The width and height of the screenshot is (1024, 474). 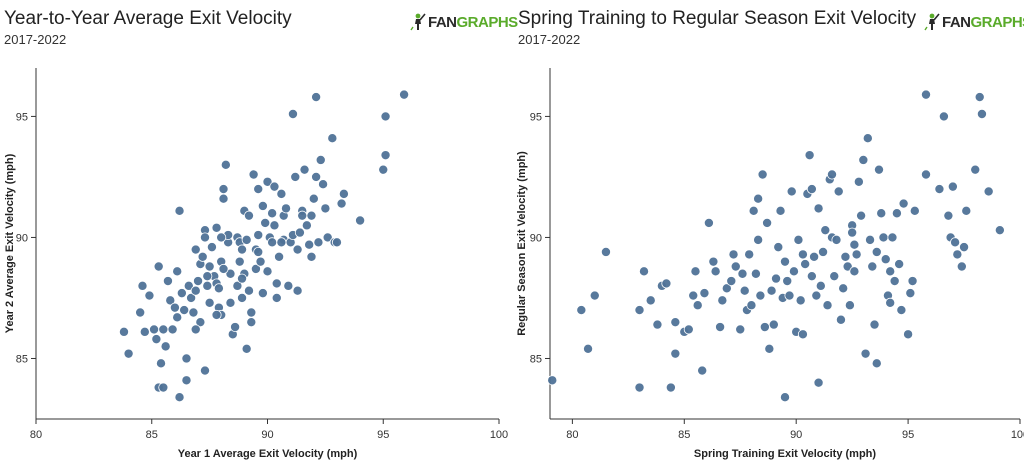 What do you see at coordinates (522, 243) in the screenshot?
I see `y-axis-title: Regular Season Exit Velocity (mph)` at bounding box center [522, 243].